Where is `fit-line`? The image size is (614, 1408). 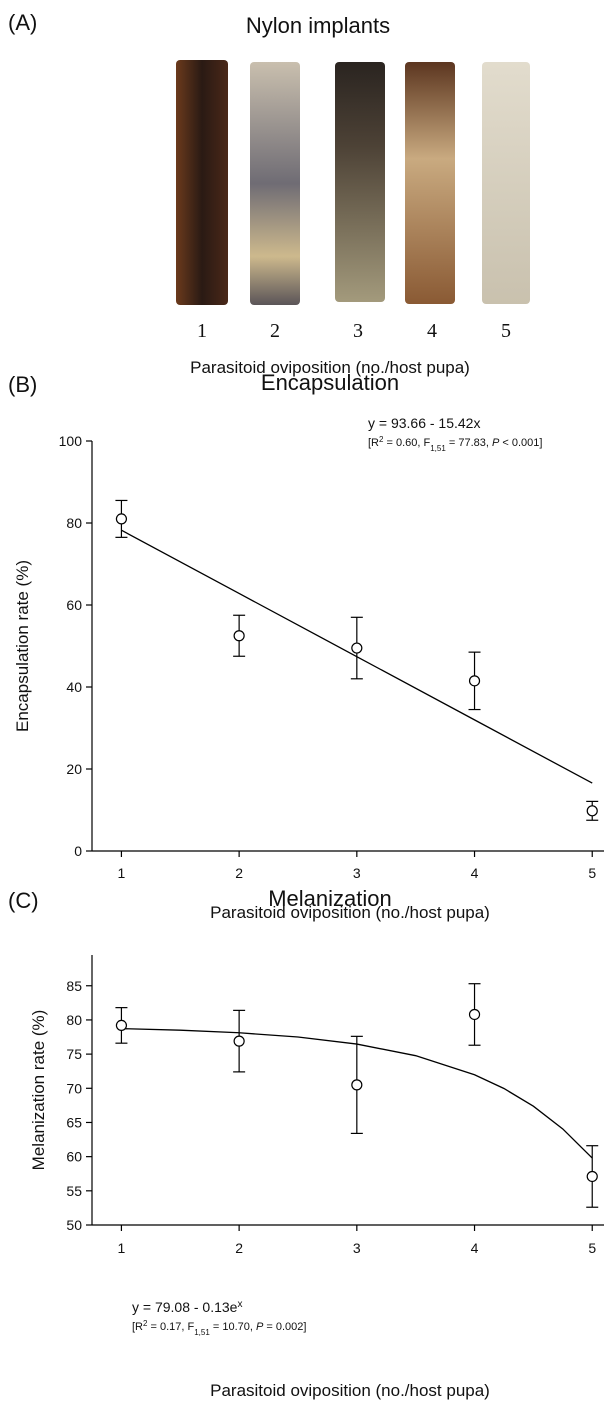
fit-line is located at coordinates (357, 1093).